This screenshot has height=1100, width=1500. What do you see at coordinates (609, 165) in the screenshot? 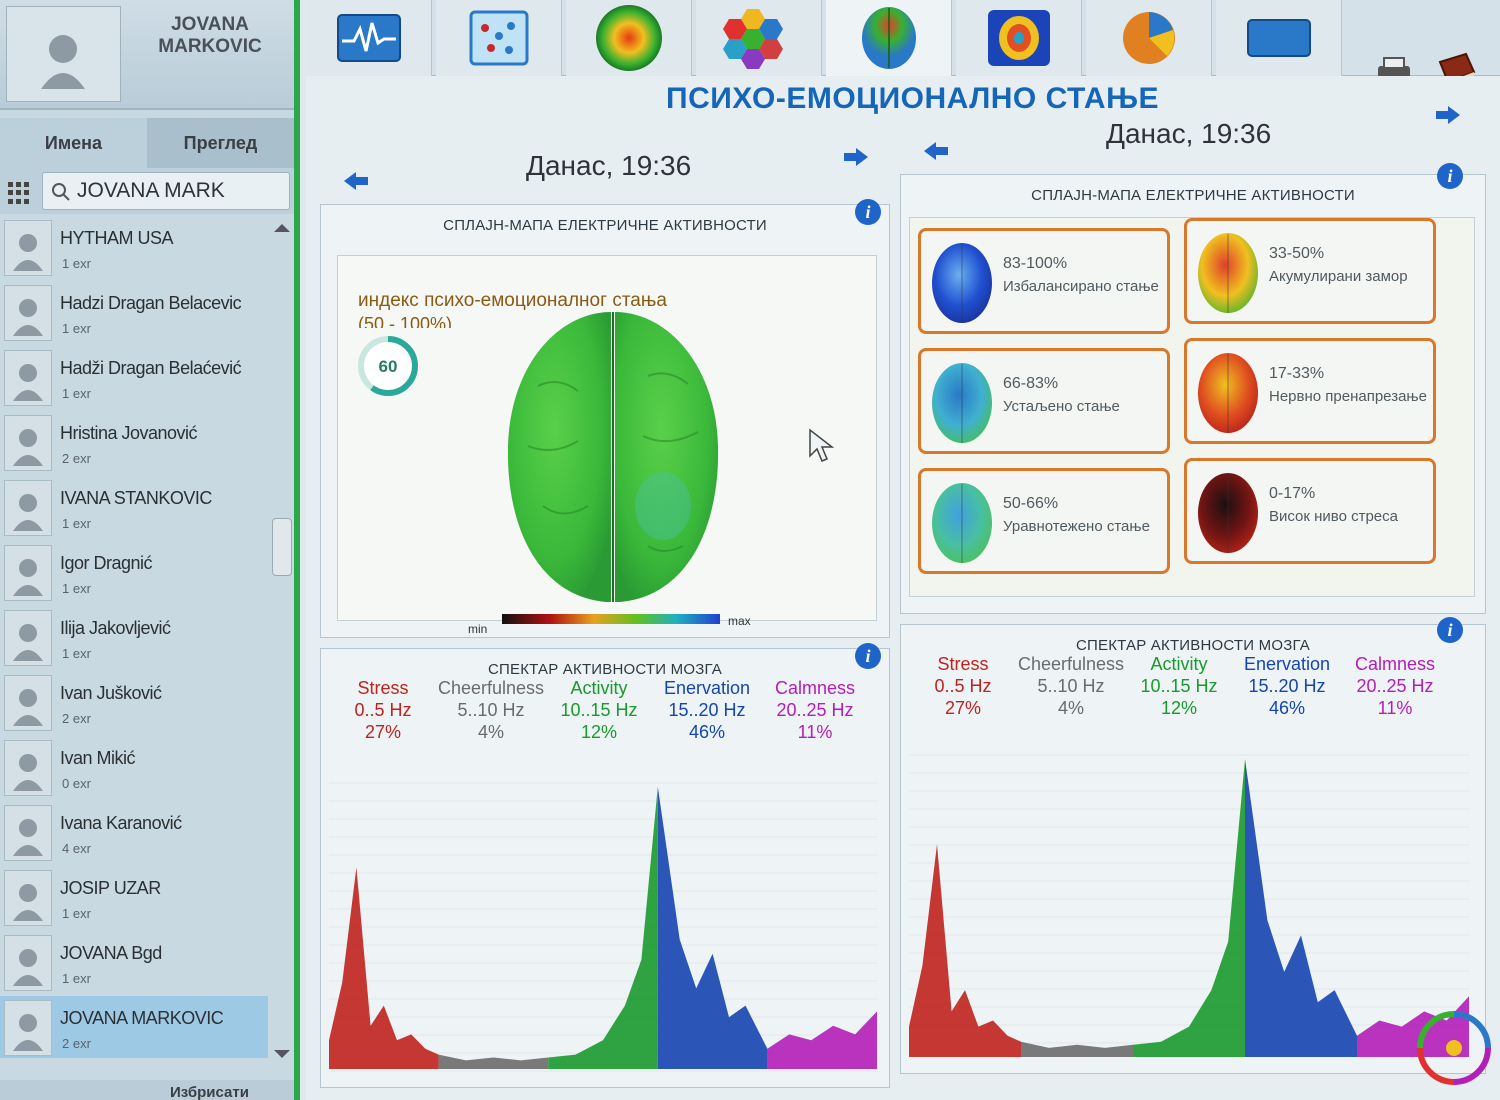
I see `left-date: Данас, 19:36` at bounding box center [609, 165].